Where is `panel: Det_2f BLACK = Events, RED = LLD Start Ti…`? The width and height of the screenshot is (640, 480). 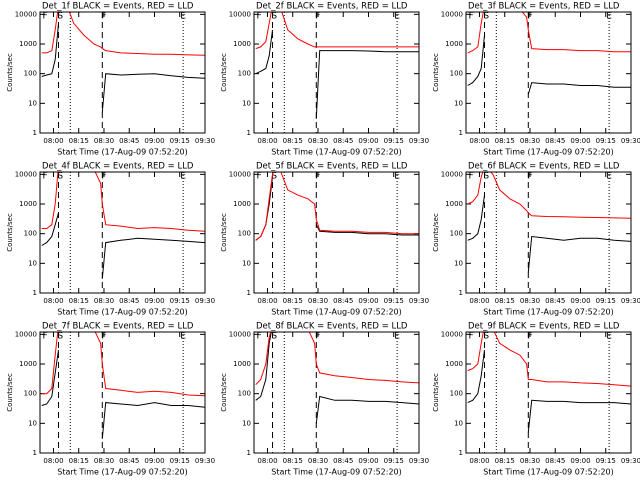
panel: Det_2f BLACK = Events, RED = LLD Start Ti… is located at coordinates (324, 79).